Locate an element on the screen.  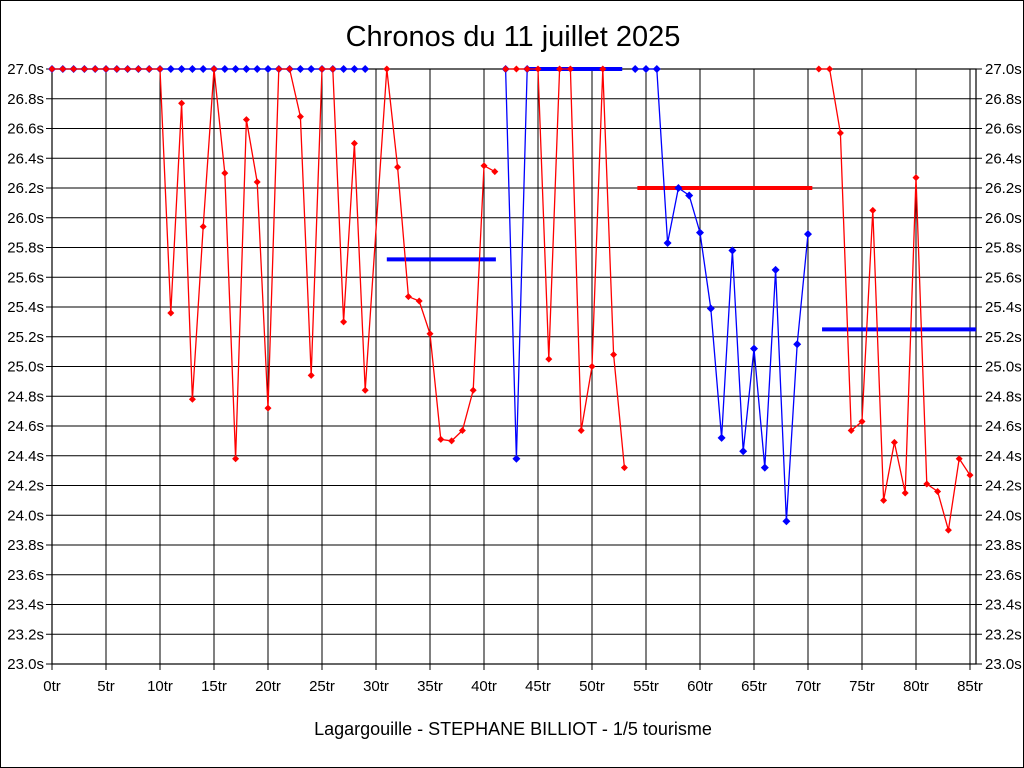
svg-text: 23.2s is located at coordinates (1003, 634).